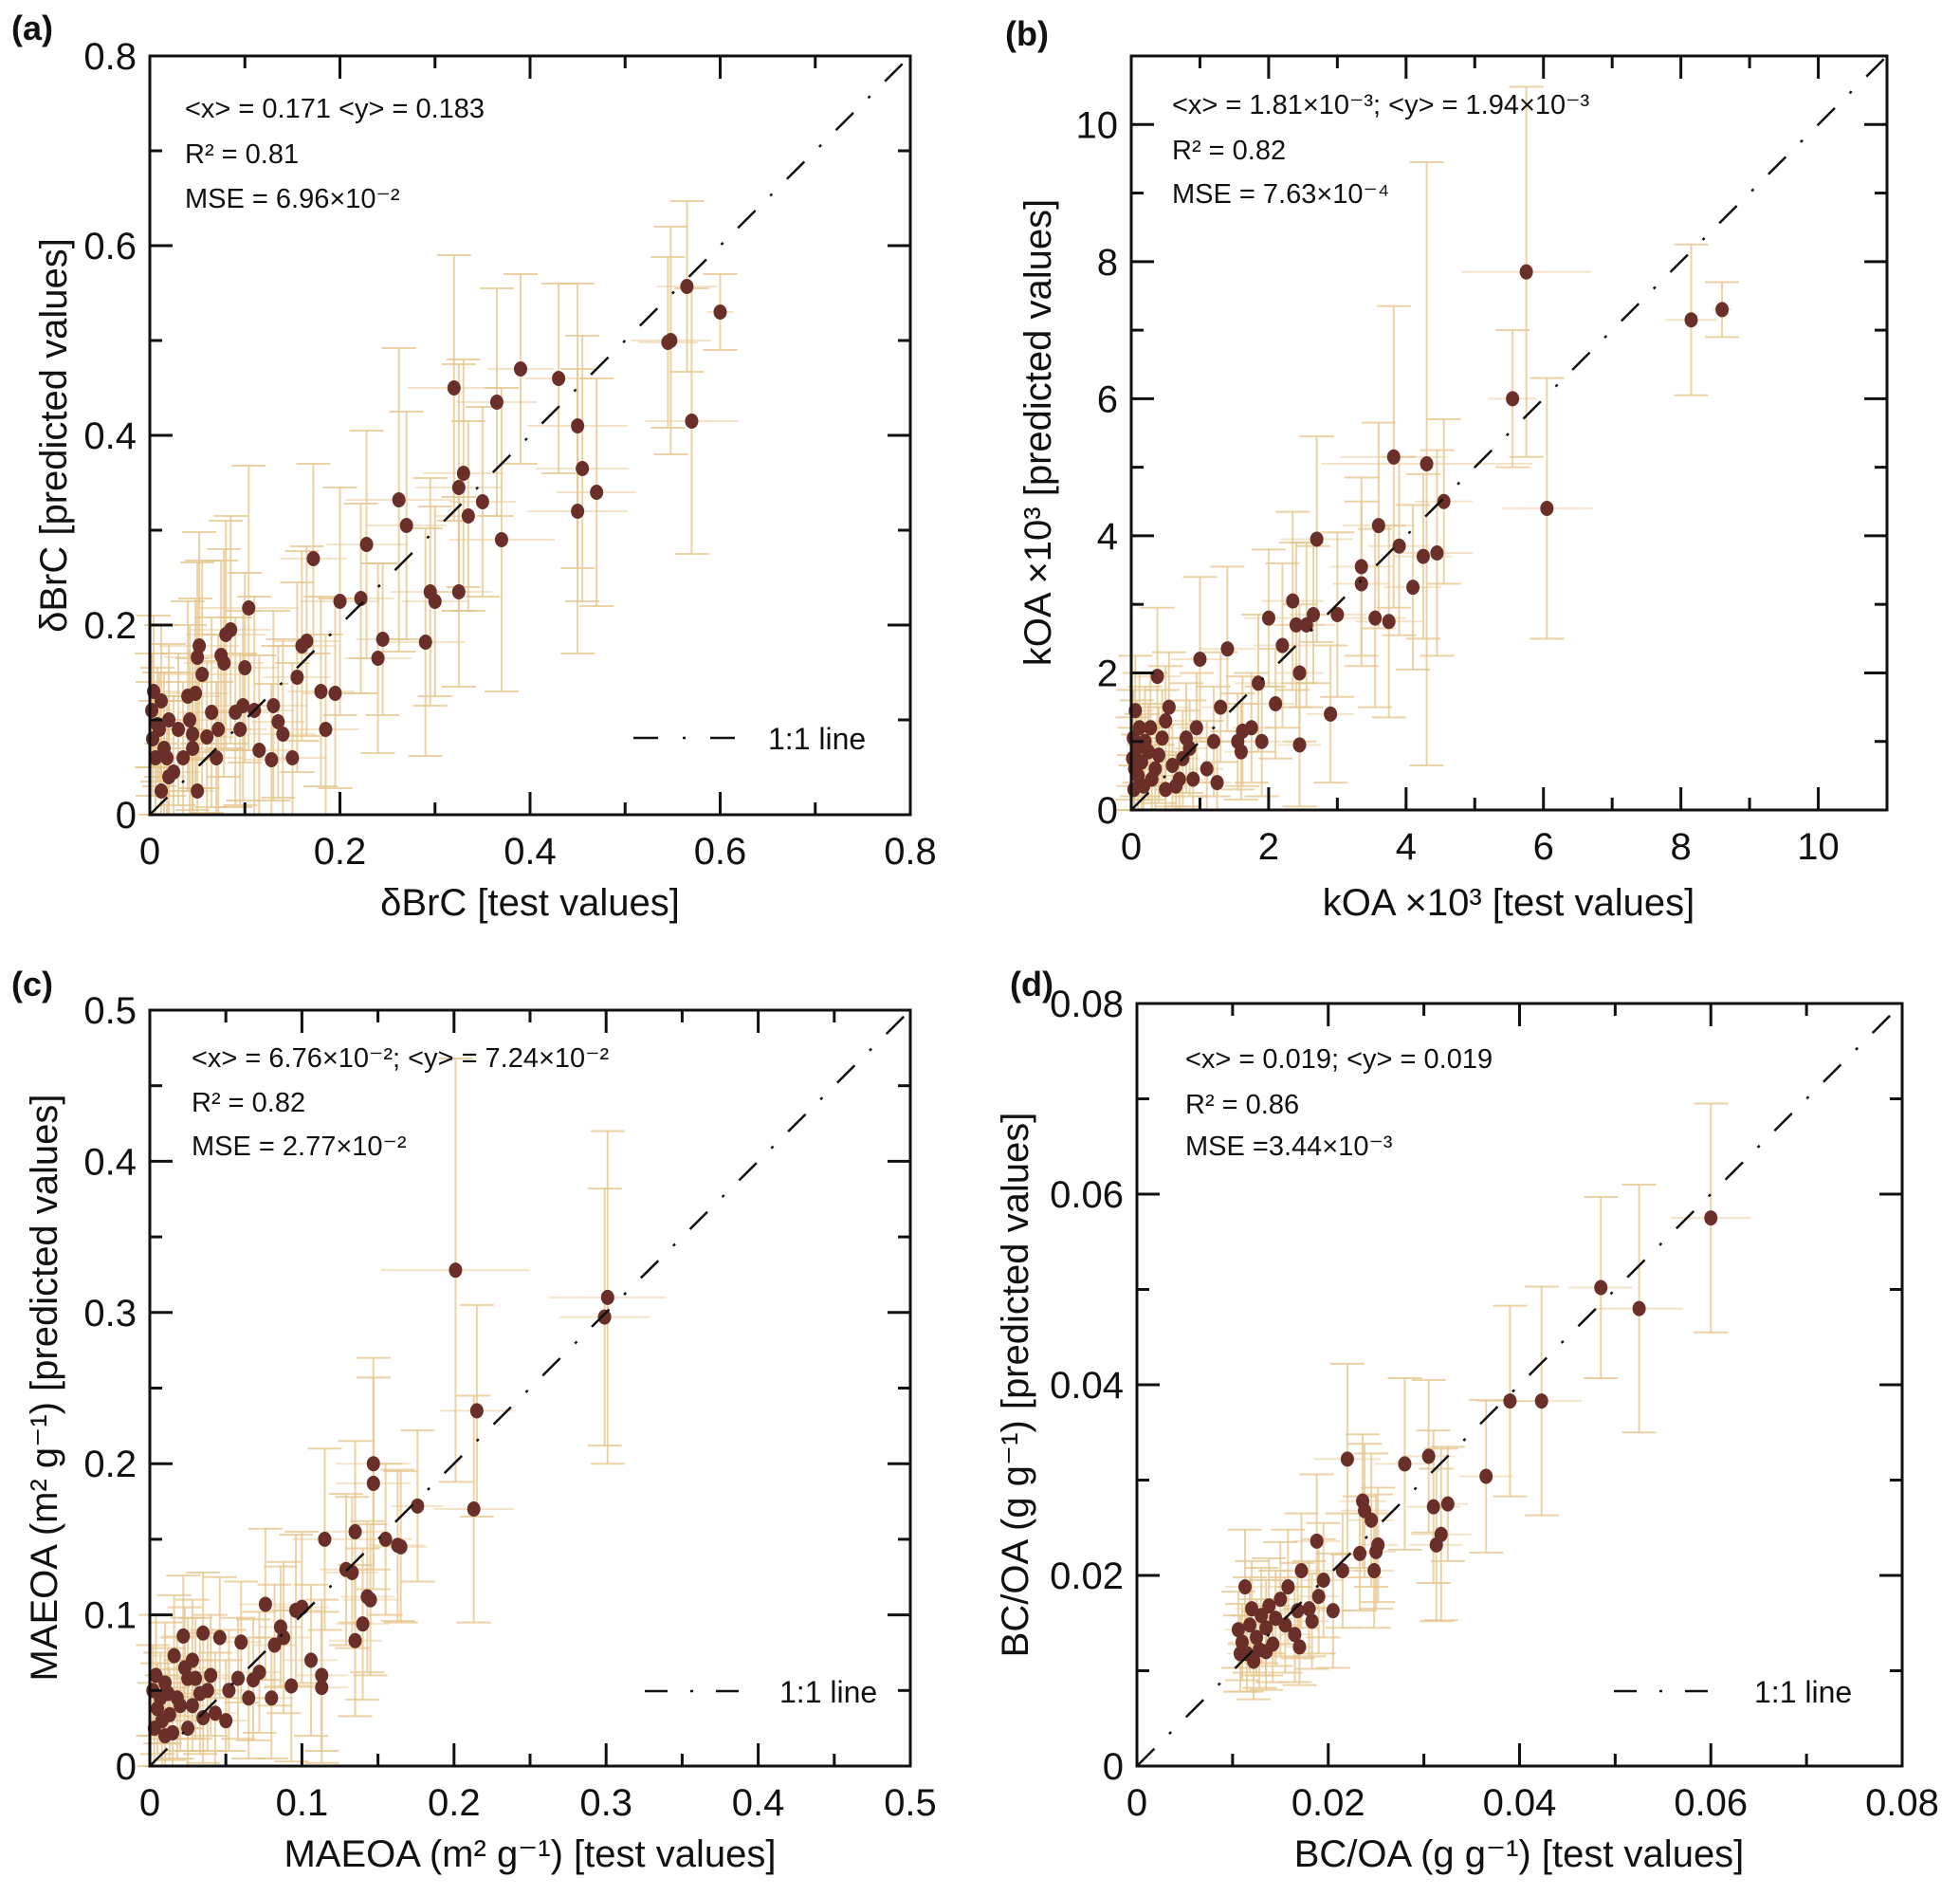 The image size is (1960, 1896). What do you see at coordinates (32, 28) in the screenshot?
I see `panel-a-tag: (a)` at bounding box center [32, 28].